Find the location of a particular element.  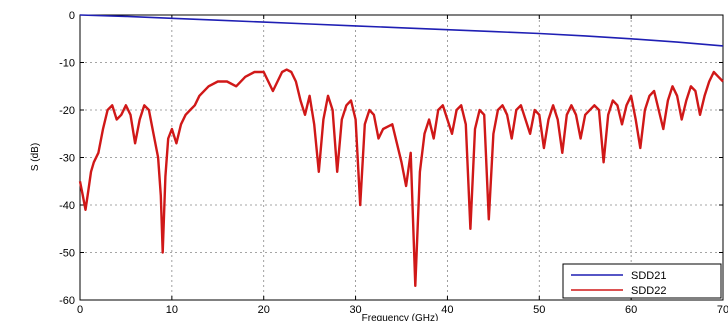

x-tick-label: 70 is located at coordinates (722, 310).